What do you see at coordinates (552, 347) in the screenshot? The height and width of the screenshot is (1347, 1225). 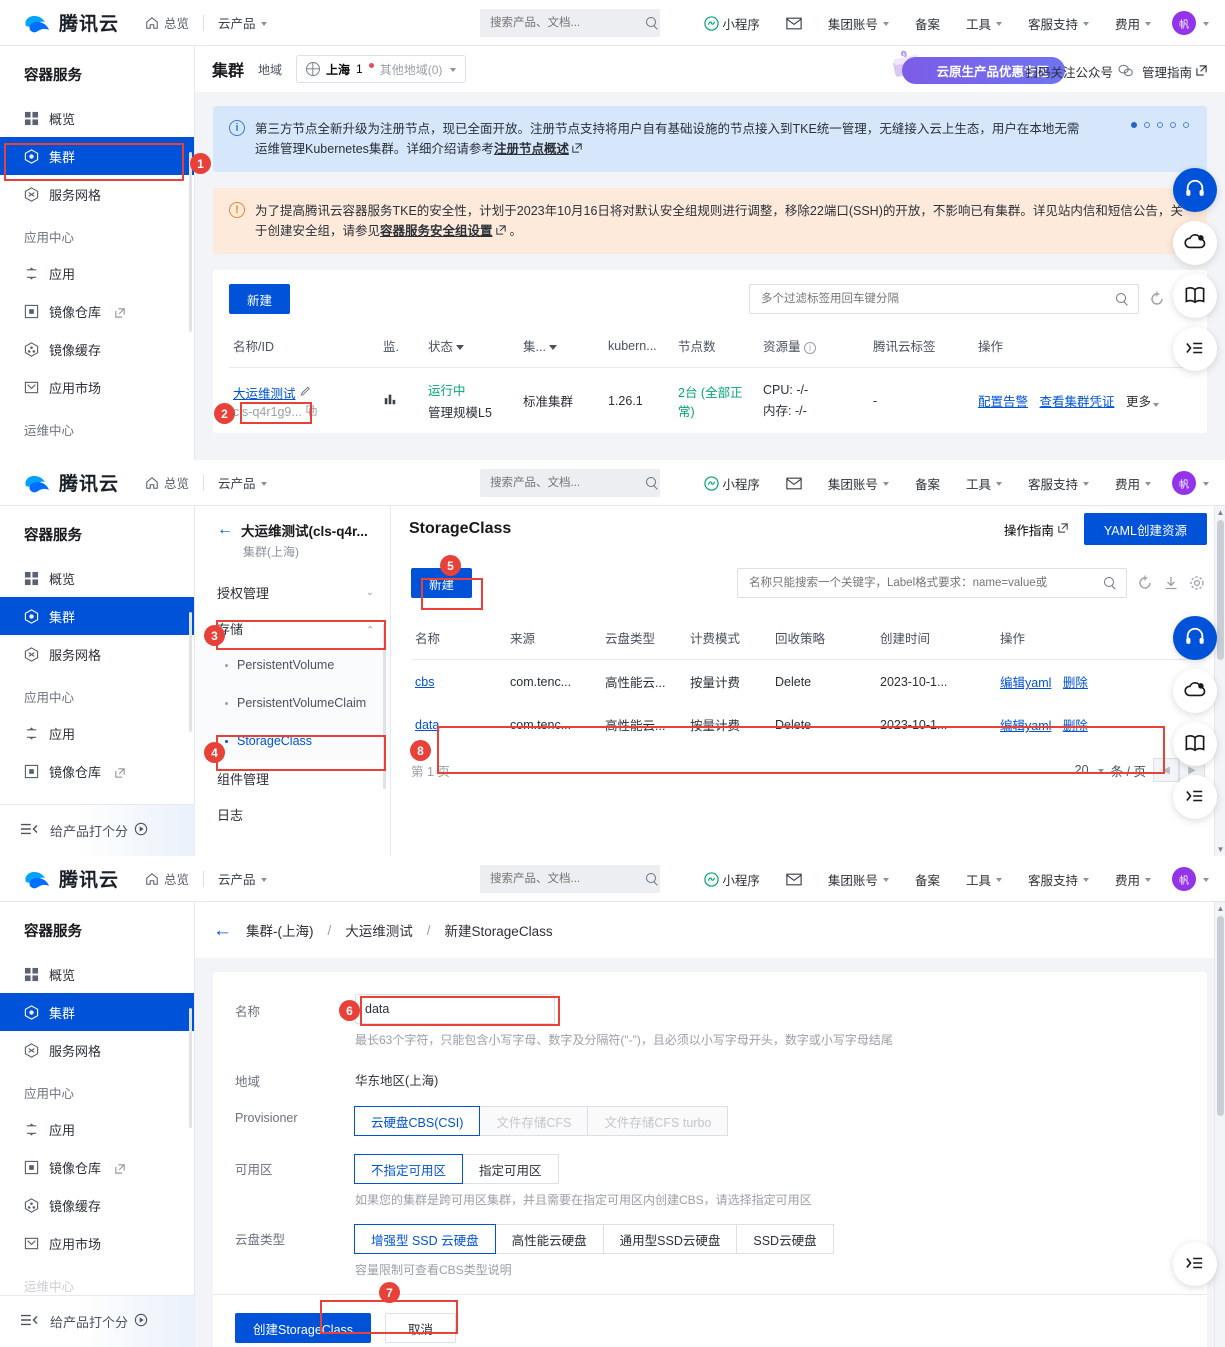 I see `filter-icon` at bounding box center [552, 347].